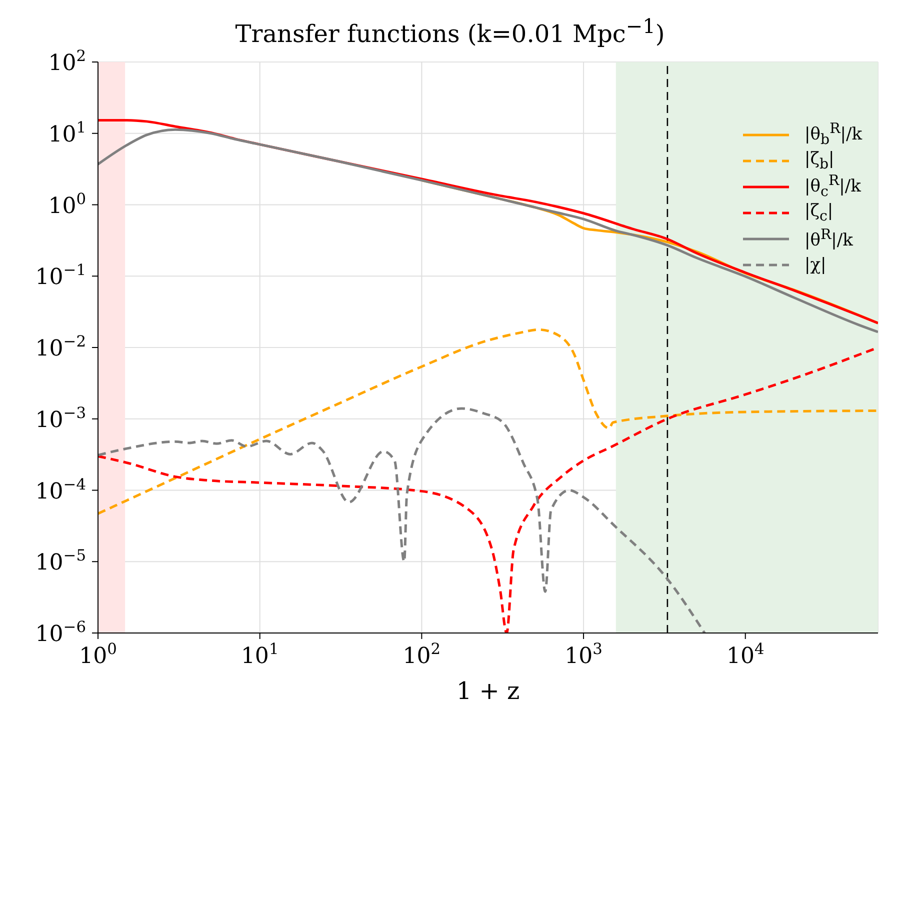 This screenshot has width=900, height=900. What do you see at coordinates (60, 418) in the screenshot?
I see `y-tick-label: 10$^{−3}$` at bounding box center [60, 418].